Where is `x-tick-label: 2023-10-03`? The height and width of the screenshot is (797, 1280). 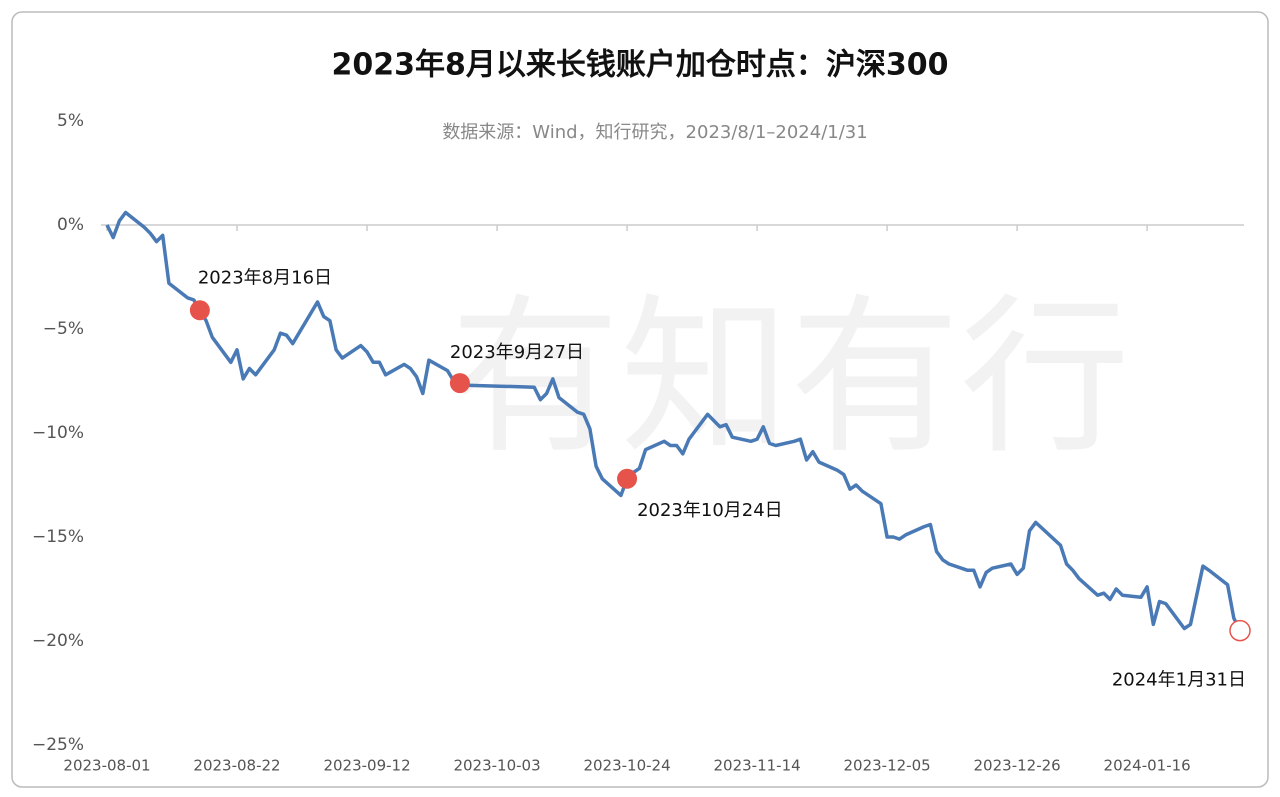 x-tick-label: 2023-10-03 is located at coordinates (496, 766).